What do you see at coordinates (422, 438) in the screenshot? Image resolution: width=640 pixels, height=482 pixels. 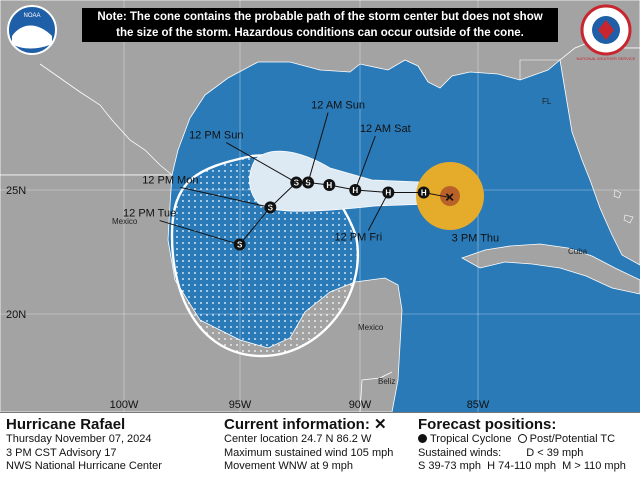 I see `tropical-cyclone-icon` at bounding box center [422, 438].